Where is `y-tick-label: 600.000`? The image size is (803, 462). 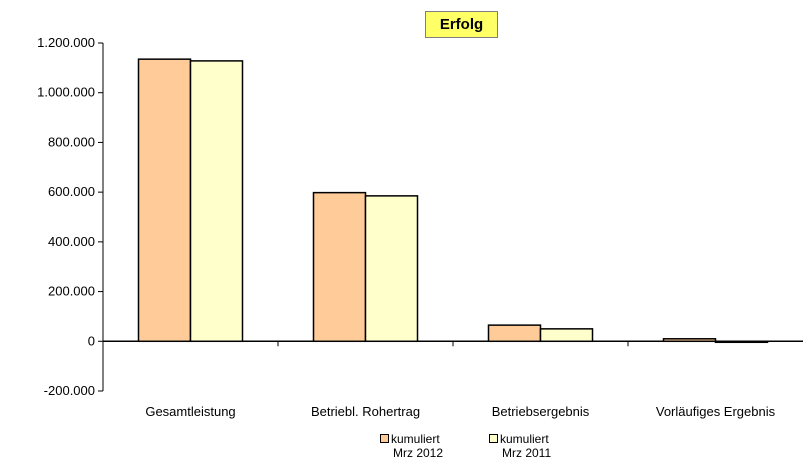
y-tick-label: 600.000 is located at coordinates (71, 191).